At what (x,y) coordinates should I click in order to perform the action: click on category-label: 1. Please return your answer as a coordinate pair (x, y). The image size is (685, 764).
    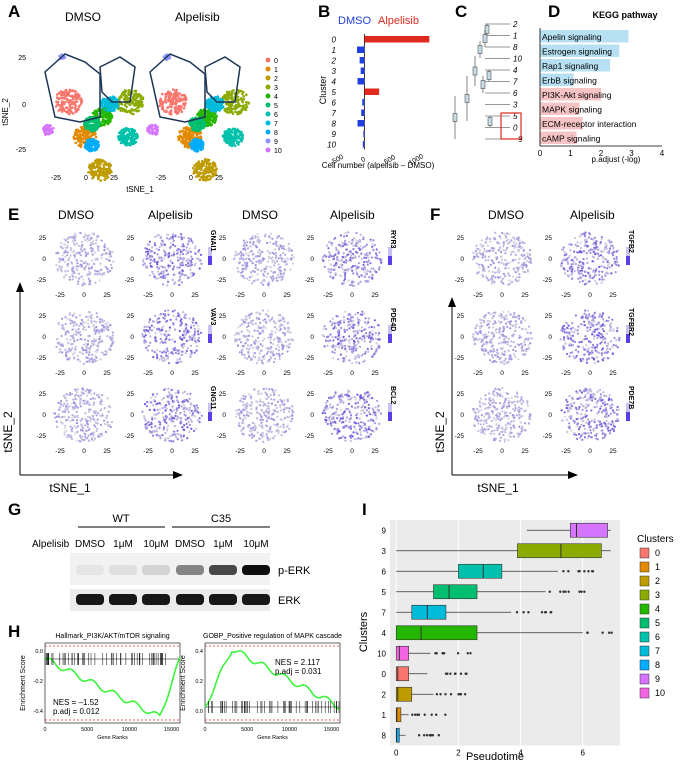
    Looking at the image, I should click on (334, 50).